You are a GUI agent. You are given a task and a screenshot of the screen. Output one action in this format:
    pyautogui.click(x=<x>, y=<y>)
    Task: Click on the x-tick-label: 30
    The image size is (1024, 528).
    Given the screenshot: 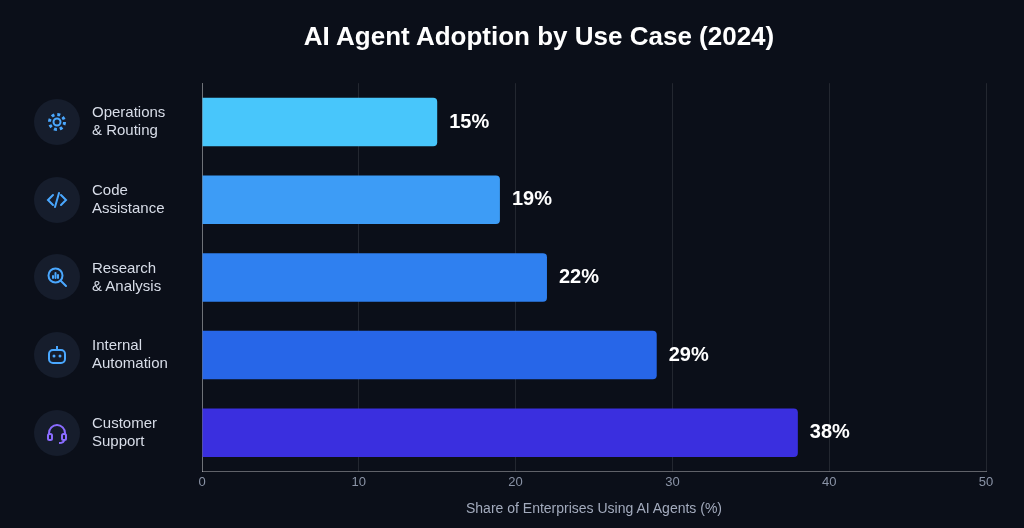 What is the action you would take?
    pyautogui.click(x=672, y=481)
    